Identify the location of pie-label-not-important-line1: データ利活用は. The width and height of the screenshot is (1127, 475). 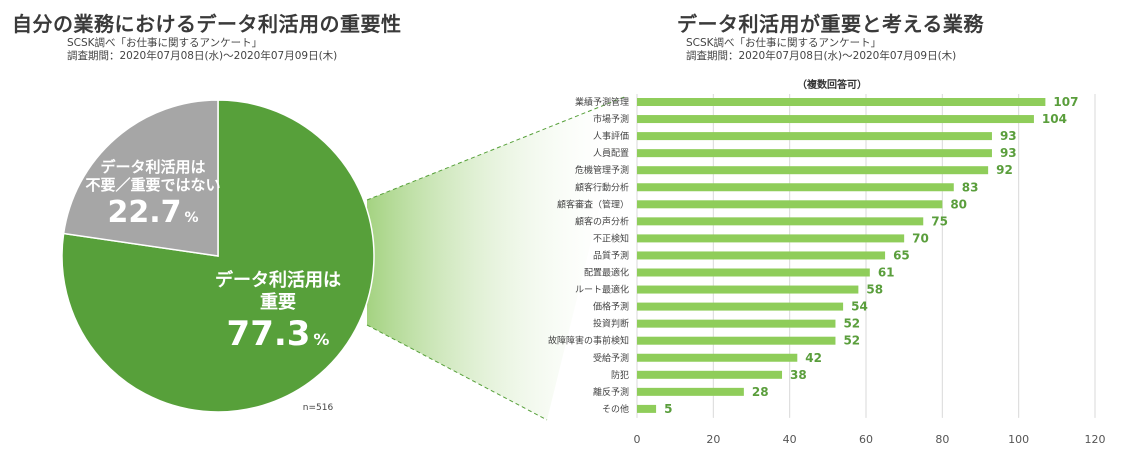
(152, 167).